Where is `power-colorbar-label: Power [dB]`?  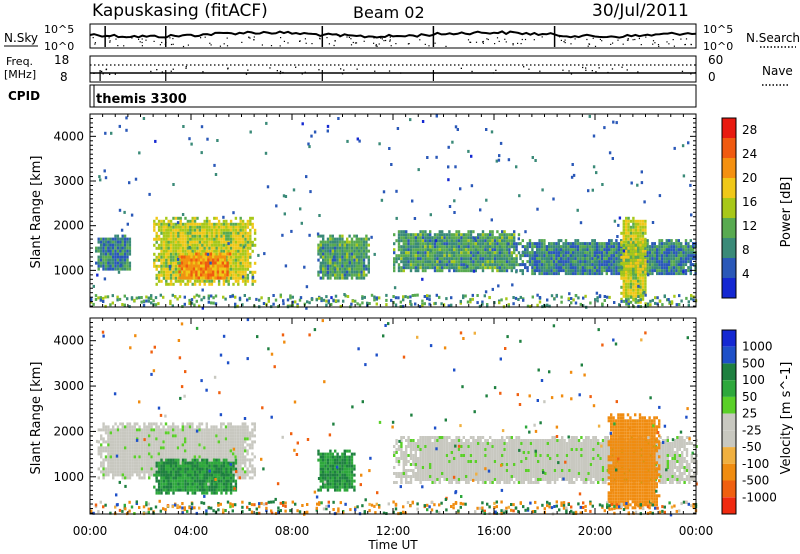 power-colorbar-label: Power [dB] is located at coordinates (786, 212).